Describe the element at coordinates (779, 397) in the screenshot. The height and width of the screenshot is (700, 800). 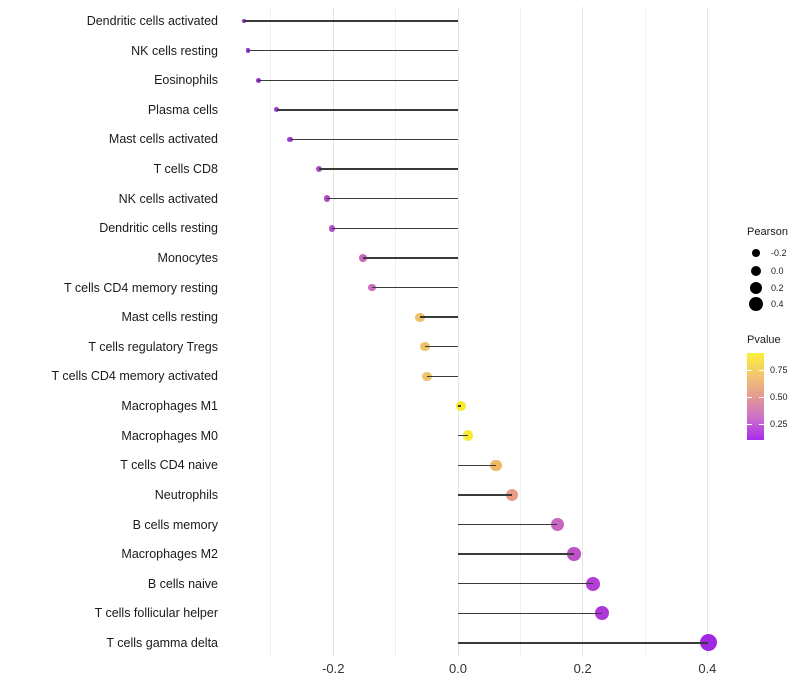
I see `pvalue-tick-label: 0.50` at that location.